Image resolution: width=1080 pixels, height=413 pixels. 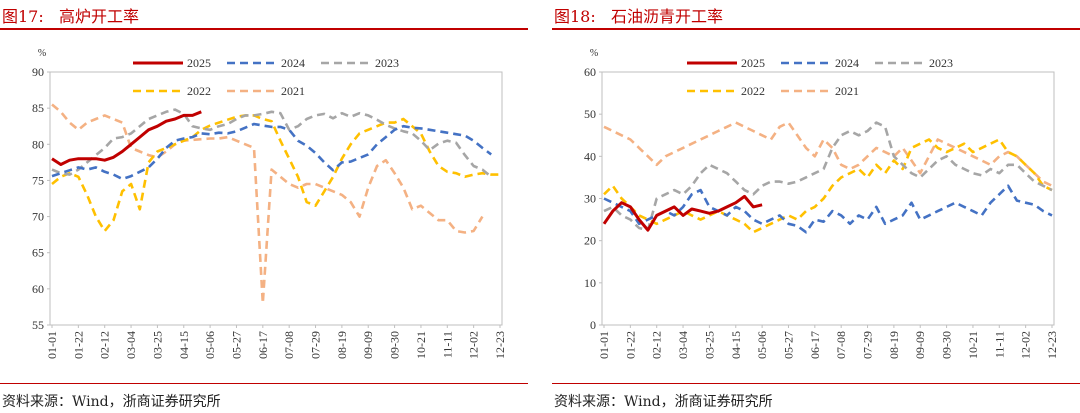 What do you see at coordinates (38, 72) in the screenshot?
I see `y-tick-label: 90` at bounding box center [38, 72].